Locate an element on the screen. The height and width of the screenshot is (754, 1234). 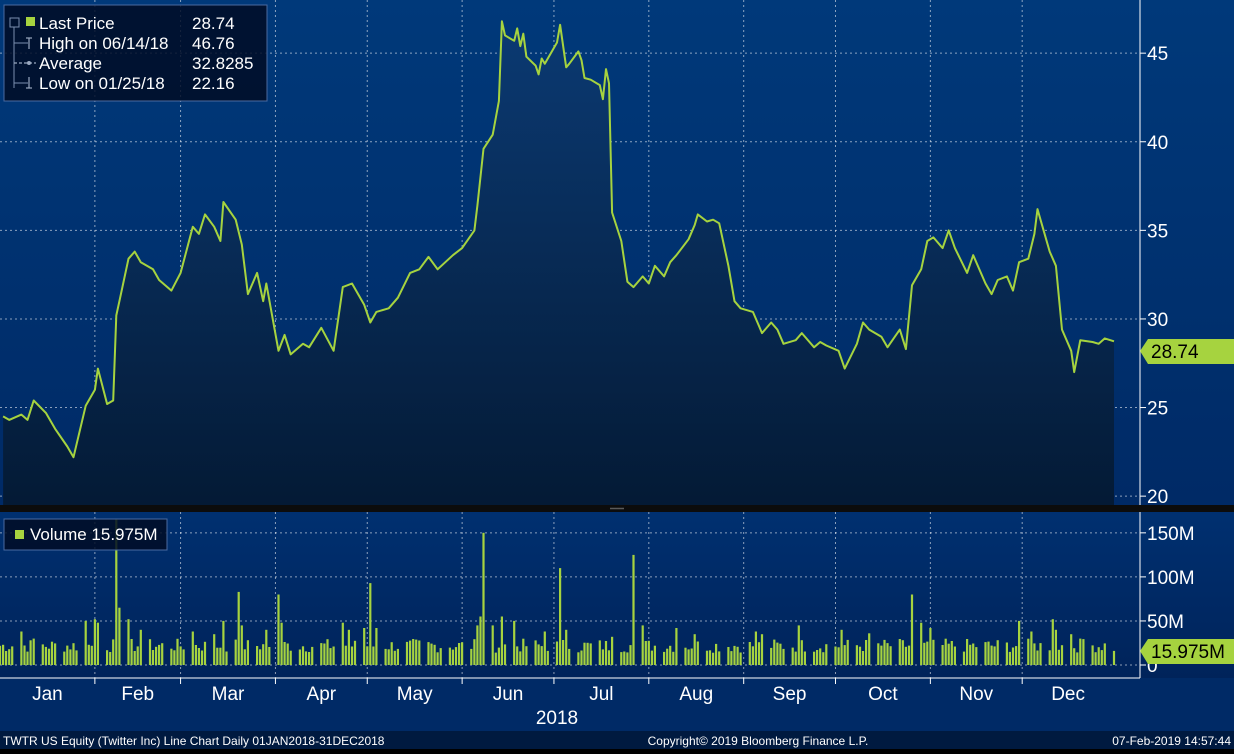
footer-copyright: Copyright© 2019 Bloomberg Finance L.P. is located at coordinates (758, 741).